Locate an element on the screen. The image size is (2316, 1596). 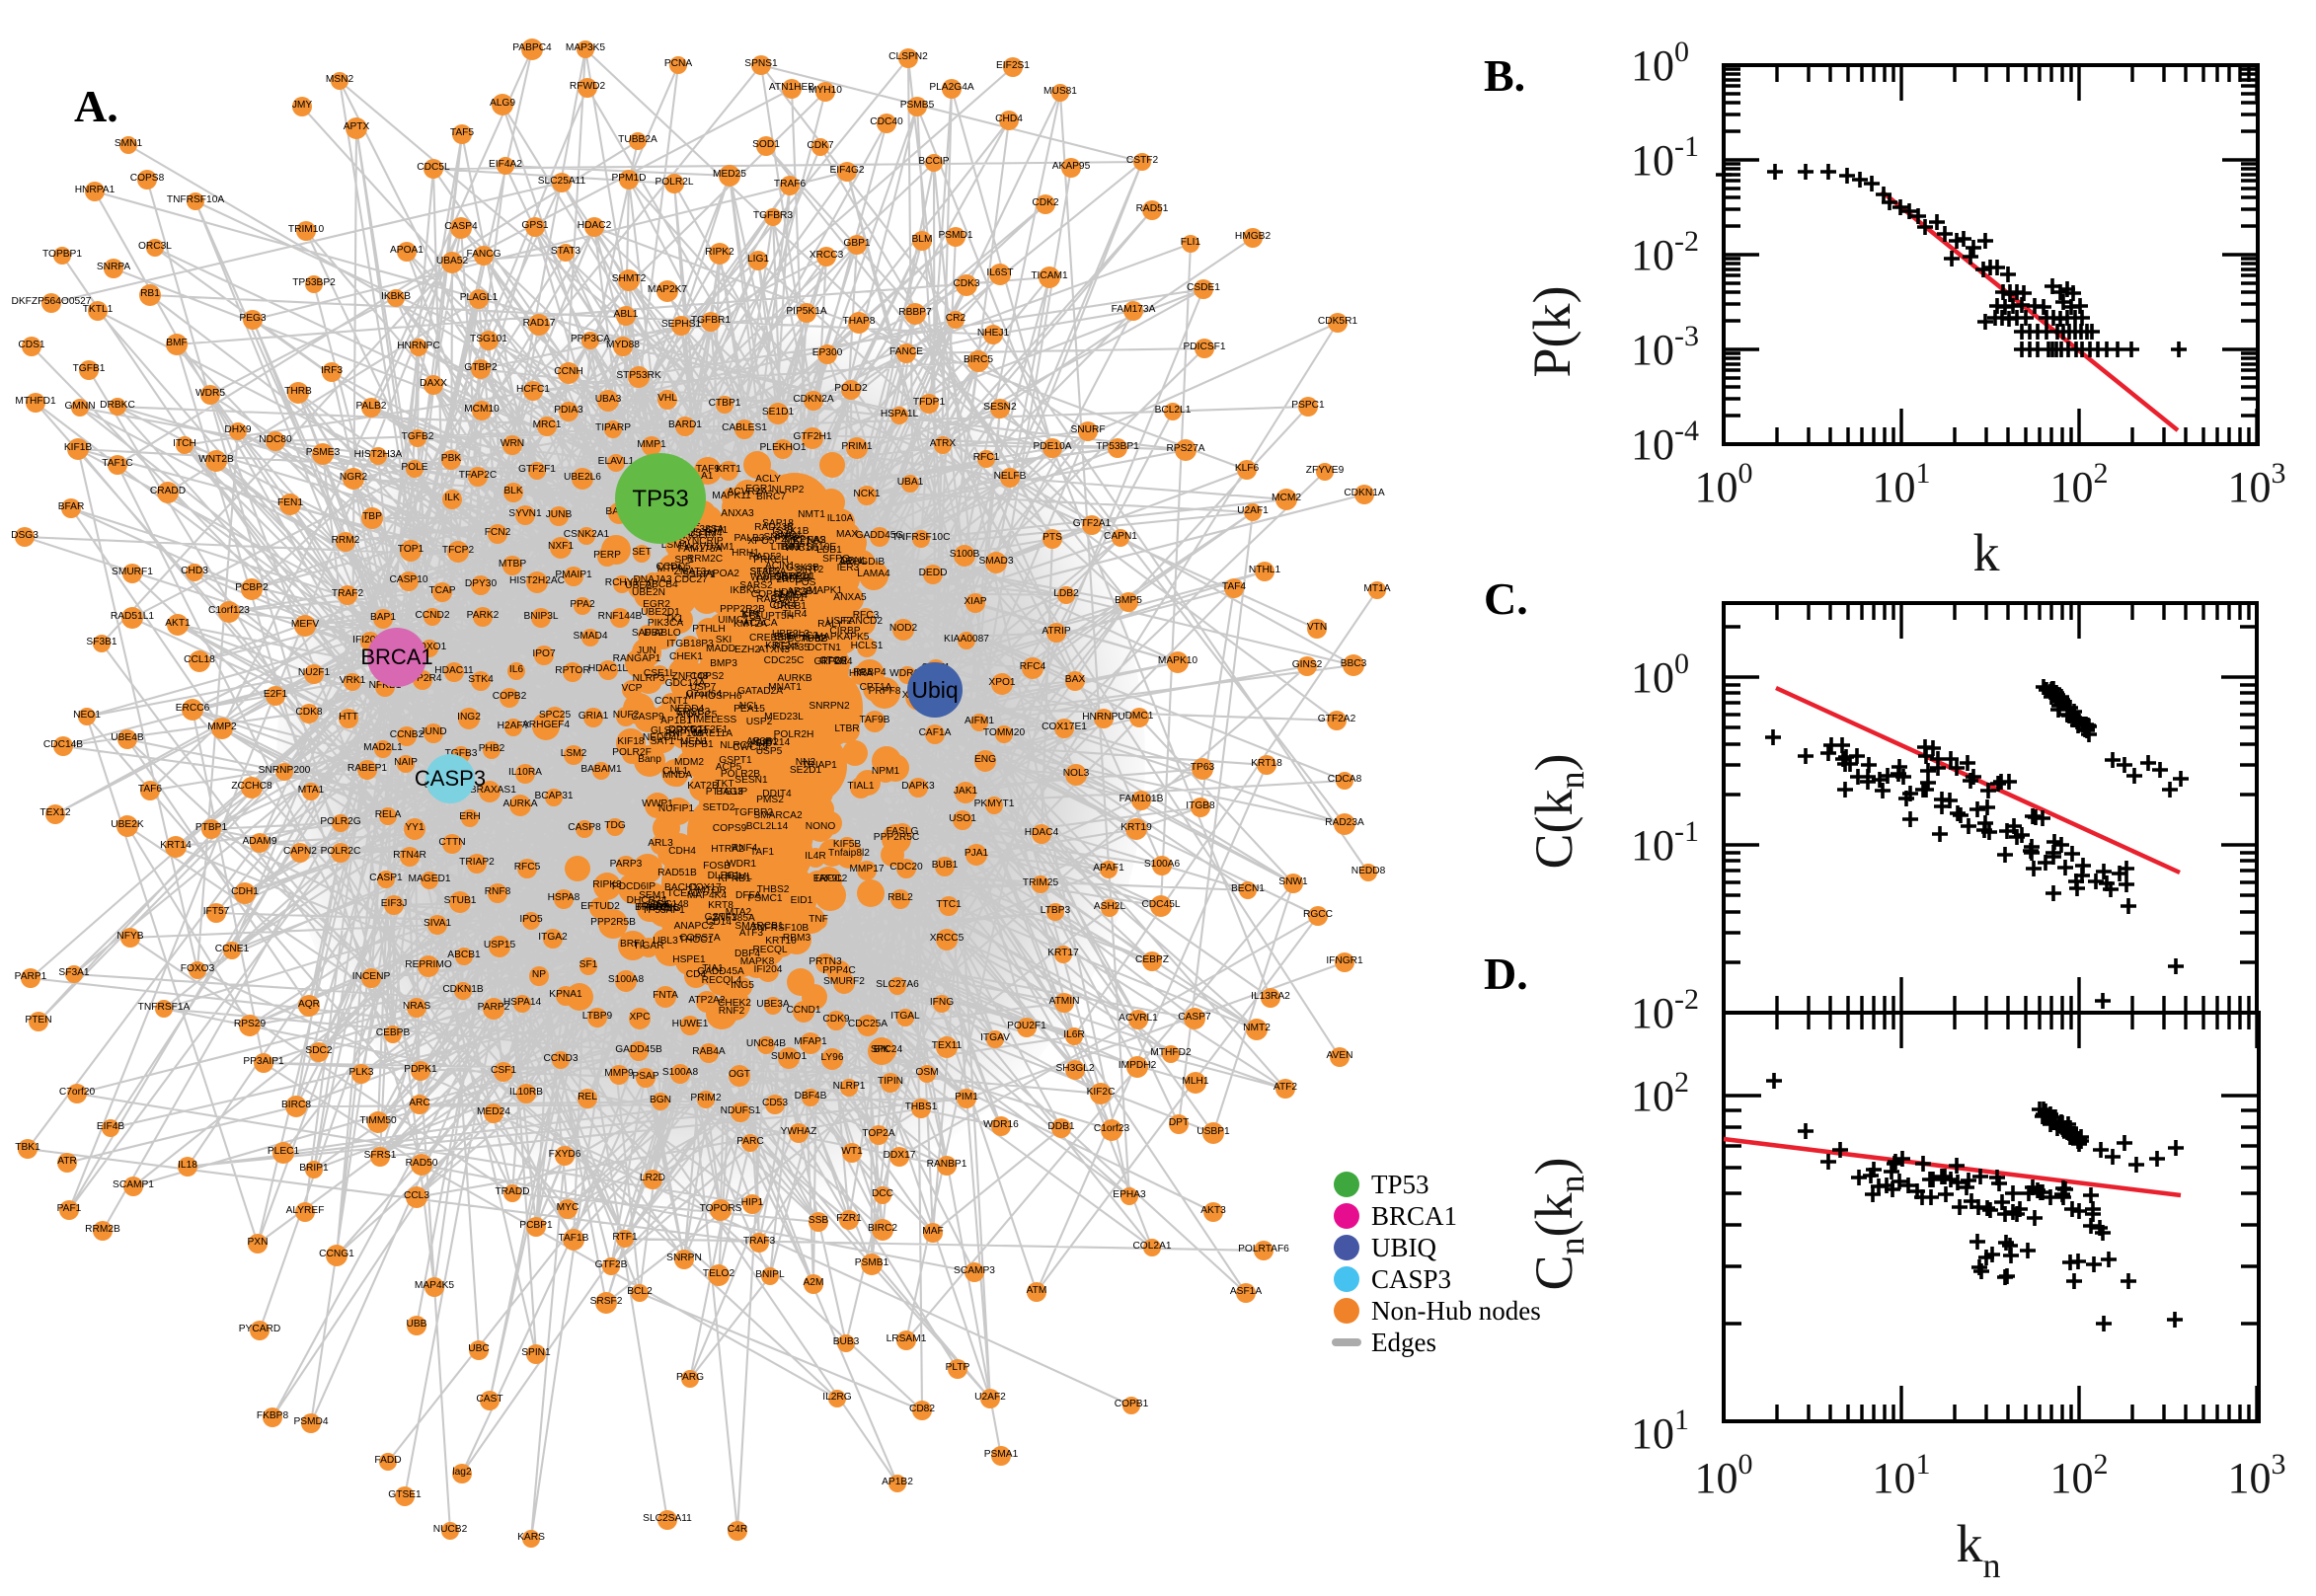
svg-text: WDR16 is located at coordinates (1001, 1124).